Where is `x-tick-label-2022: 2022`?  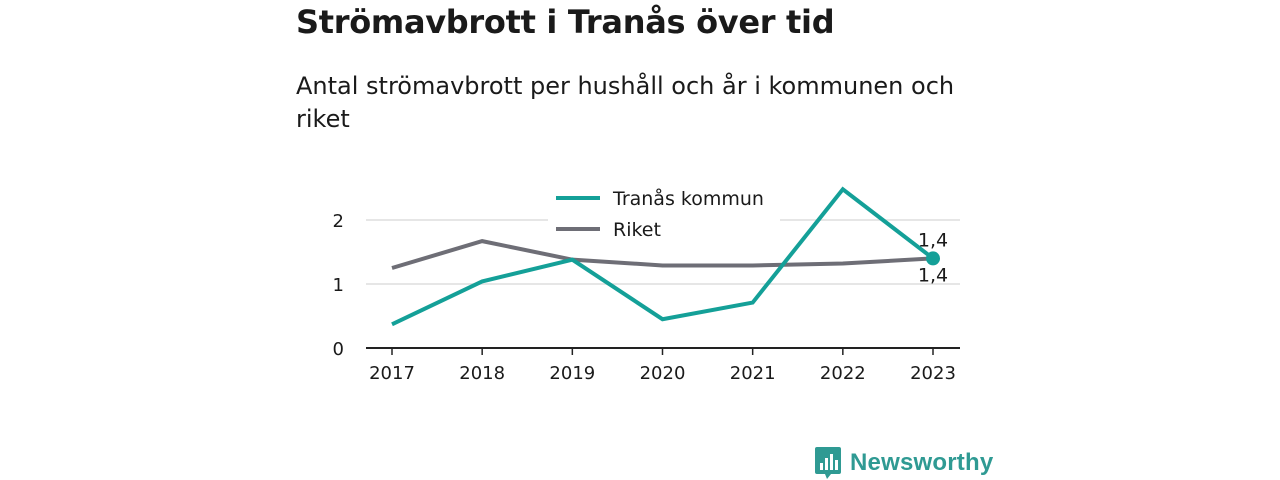
x-tick-label-2022: 2022 is located at coordinates (843, 373).